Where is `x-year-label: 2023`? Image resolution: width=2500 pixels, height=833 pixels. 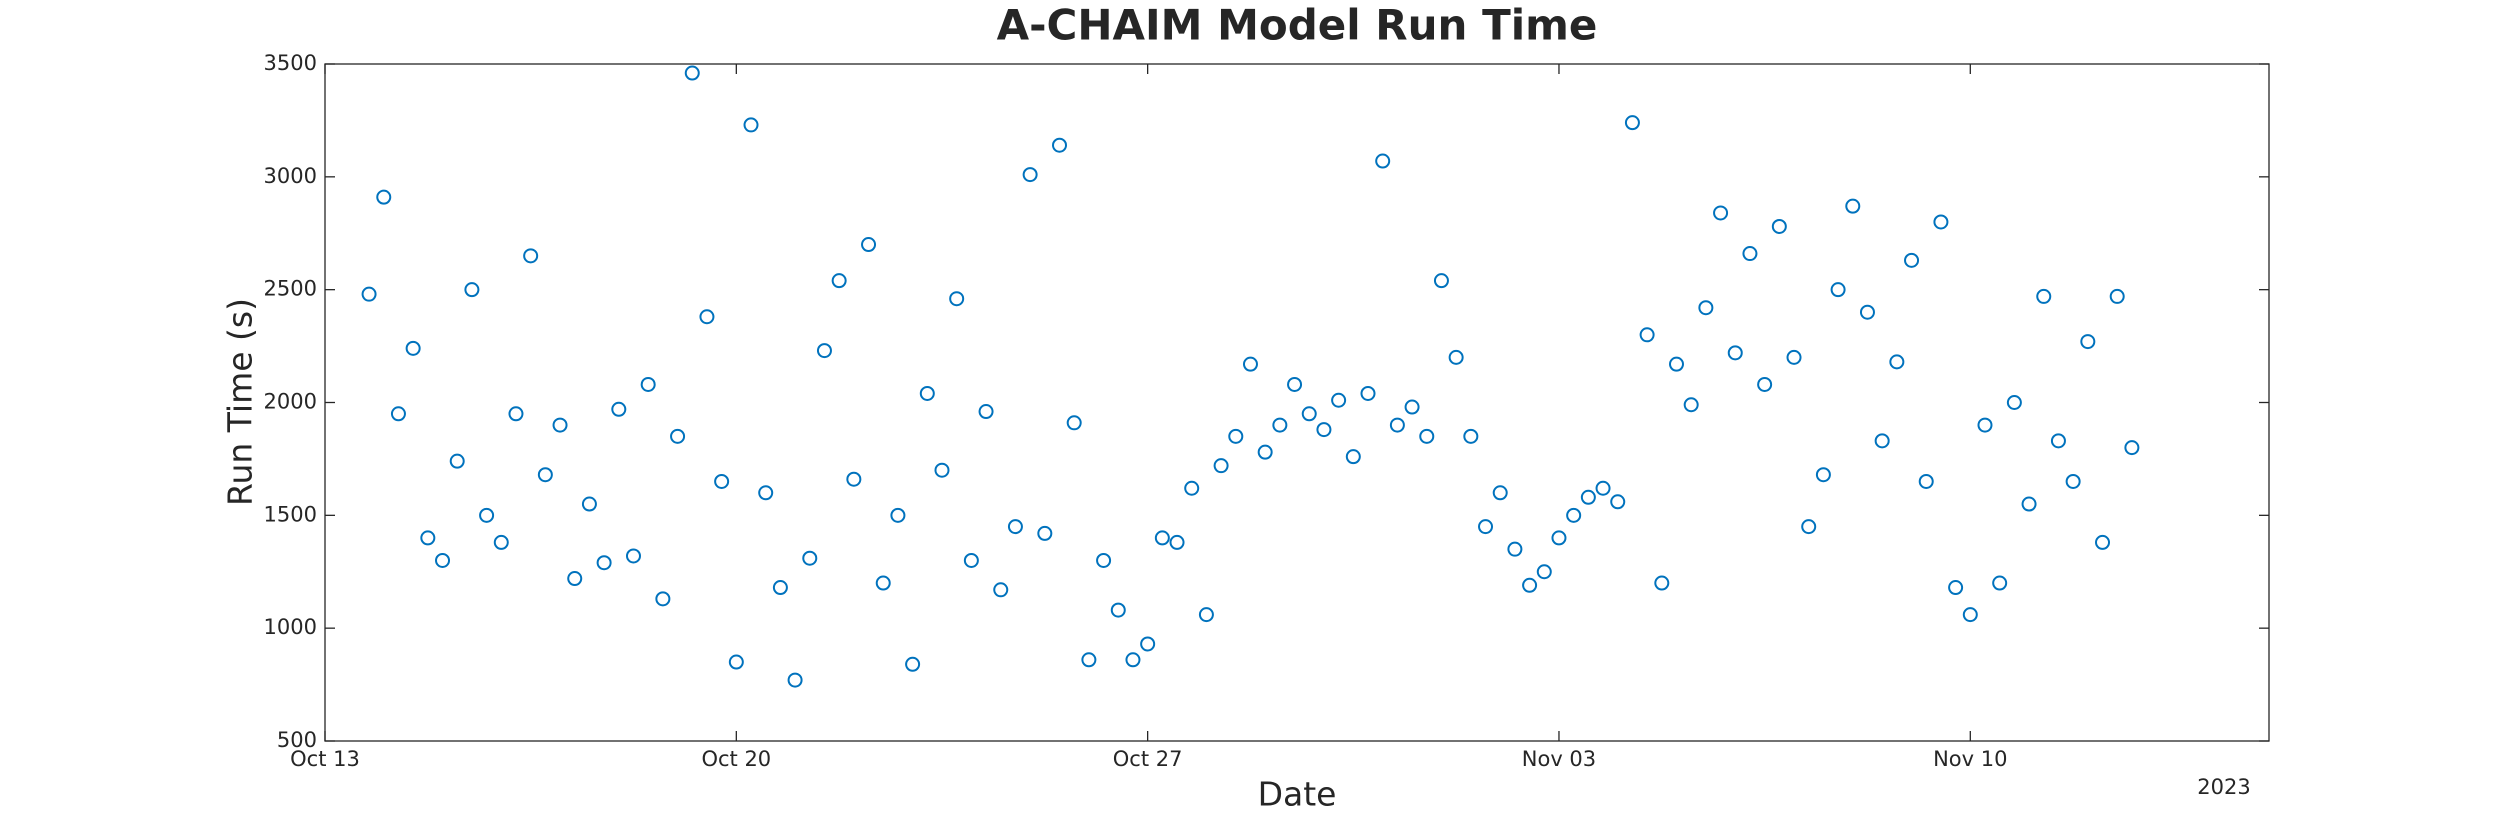
x-year-label: 2023 is located at coordinates (2223, 787).